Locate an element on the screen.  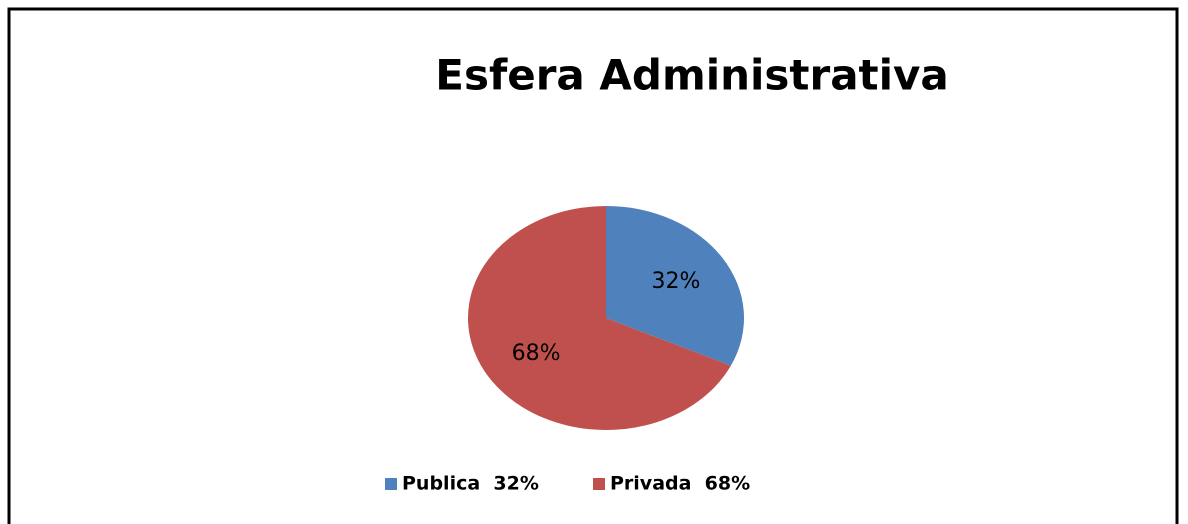
data-label: 68% is located at coordinates (536, 353).